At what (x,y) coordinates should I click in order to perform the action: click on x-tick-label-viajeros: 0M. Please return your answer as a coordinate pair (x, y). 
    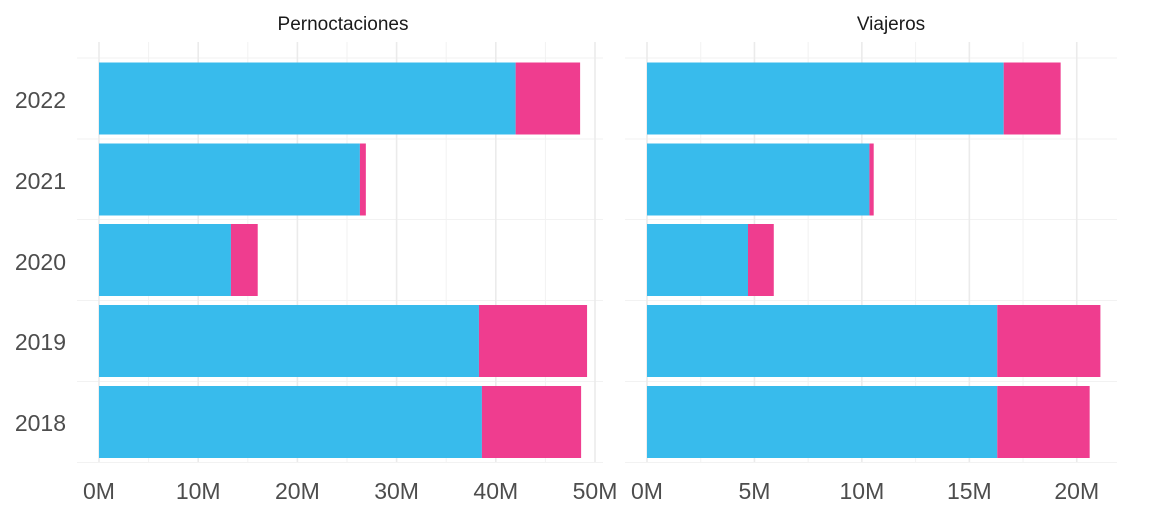
    Looking at the image, I should click on (647, 491).